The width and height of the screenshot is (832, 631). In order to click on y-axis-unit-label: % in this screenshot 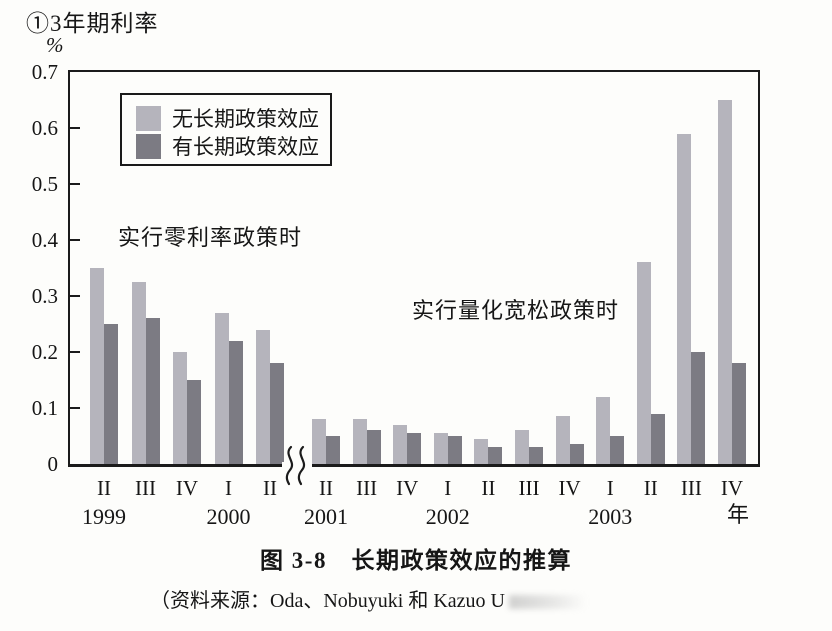, I will do `click(55, 45)`.